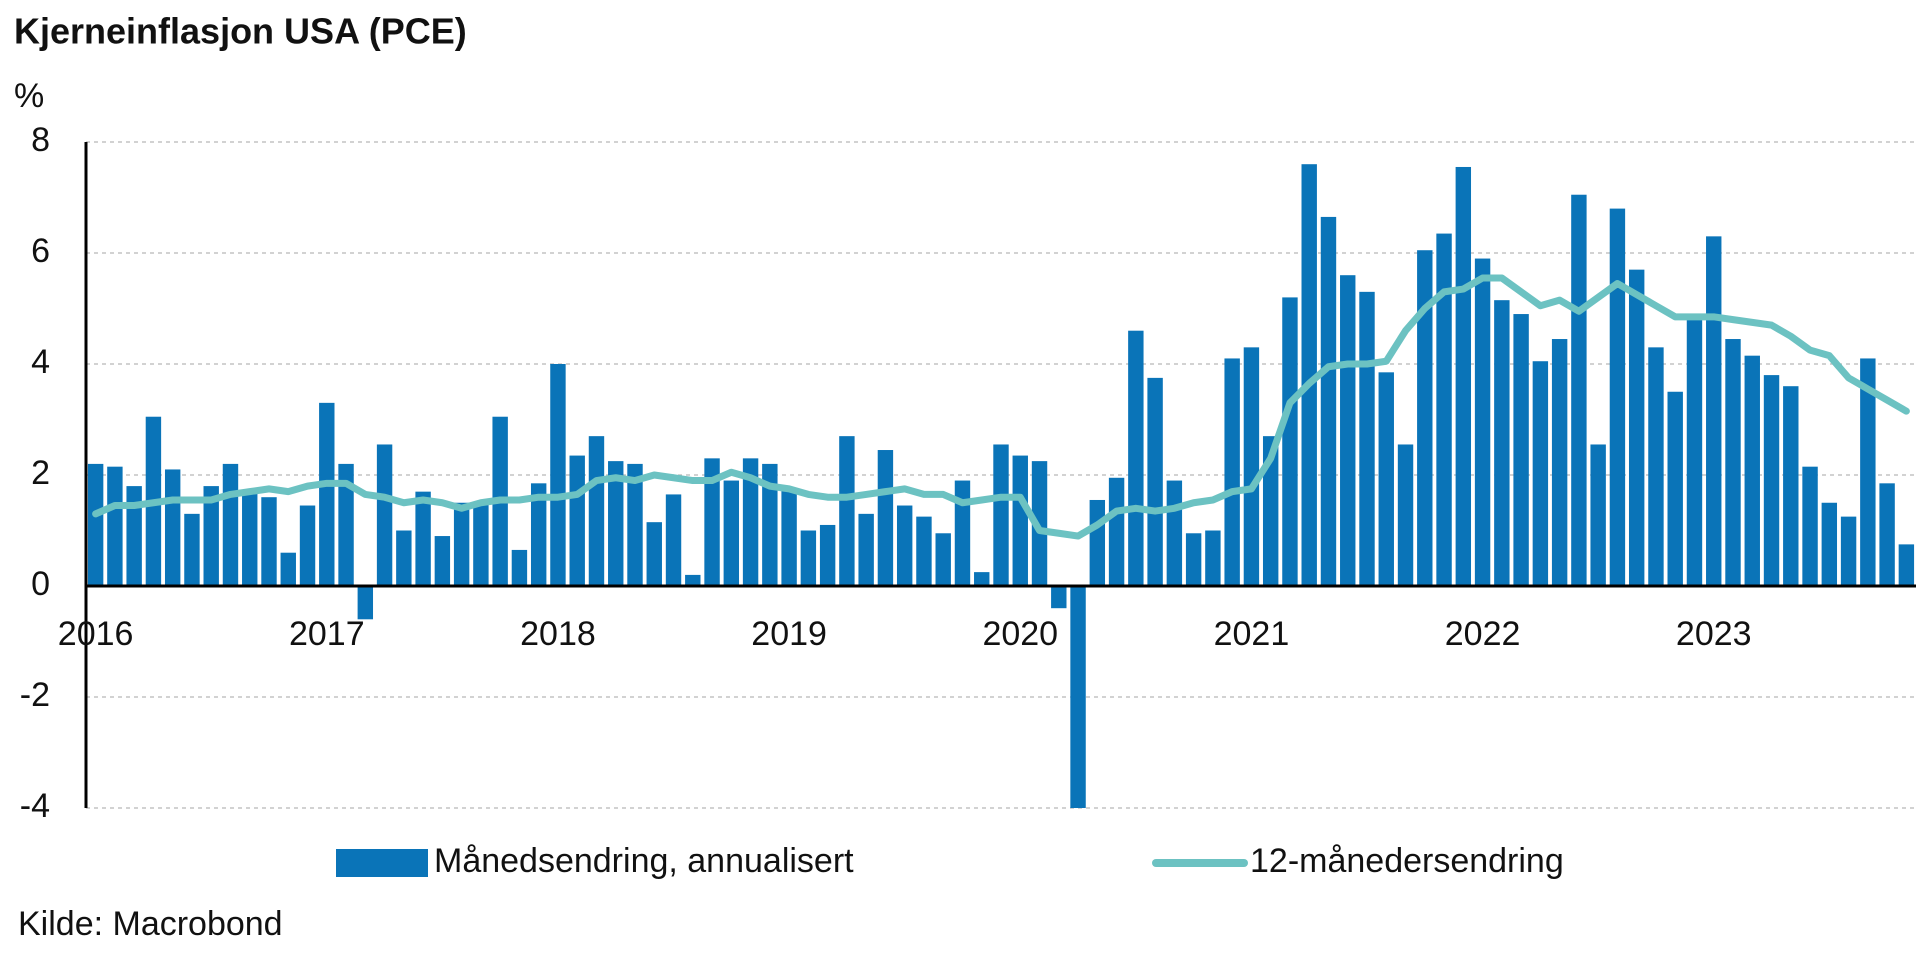 This screenshot has height=966, width=1920. Describe the element at coordinates (382, 863) in the screenshot. I see `legend-swatch` at that location.